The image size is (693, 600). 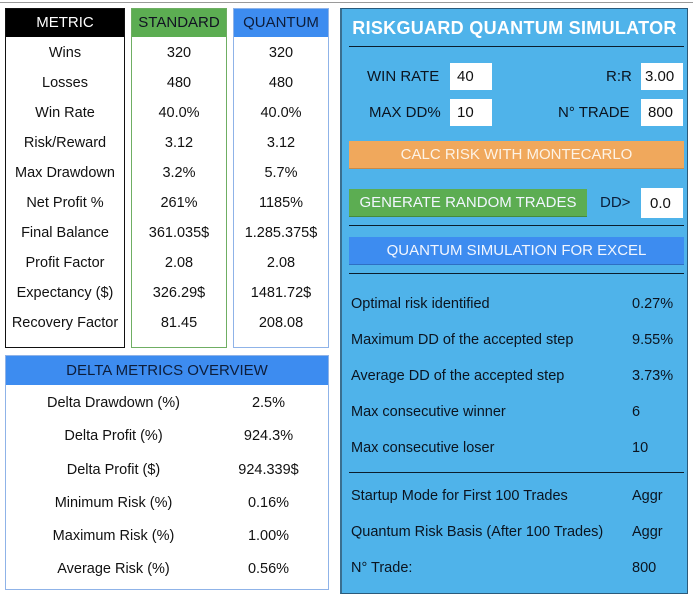 I want to click on delta-label: Delta Drawdown (%), so click(x=113, y=403).